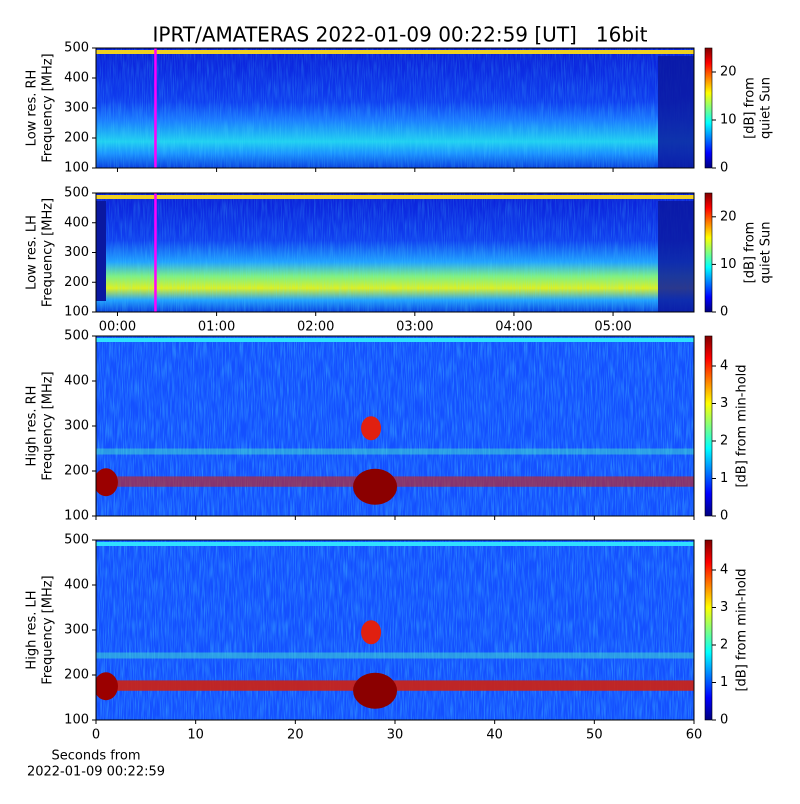  I want to click on x-tick-label: 50, so click(594, 735).